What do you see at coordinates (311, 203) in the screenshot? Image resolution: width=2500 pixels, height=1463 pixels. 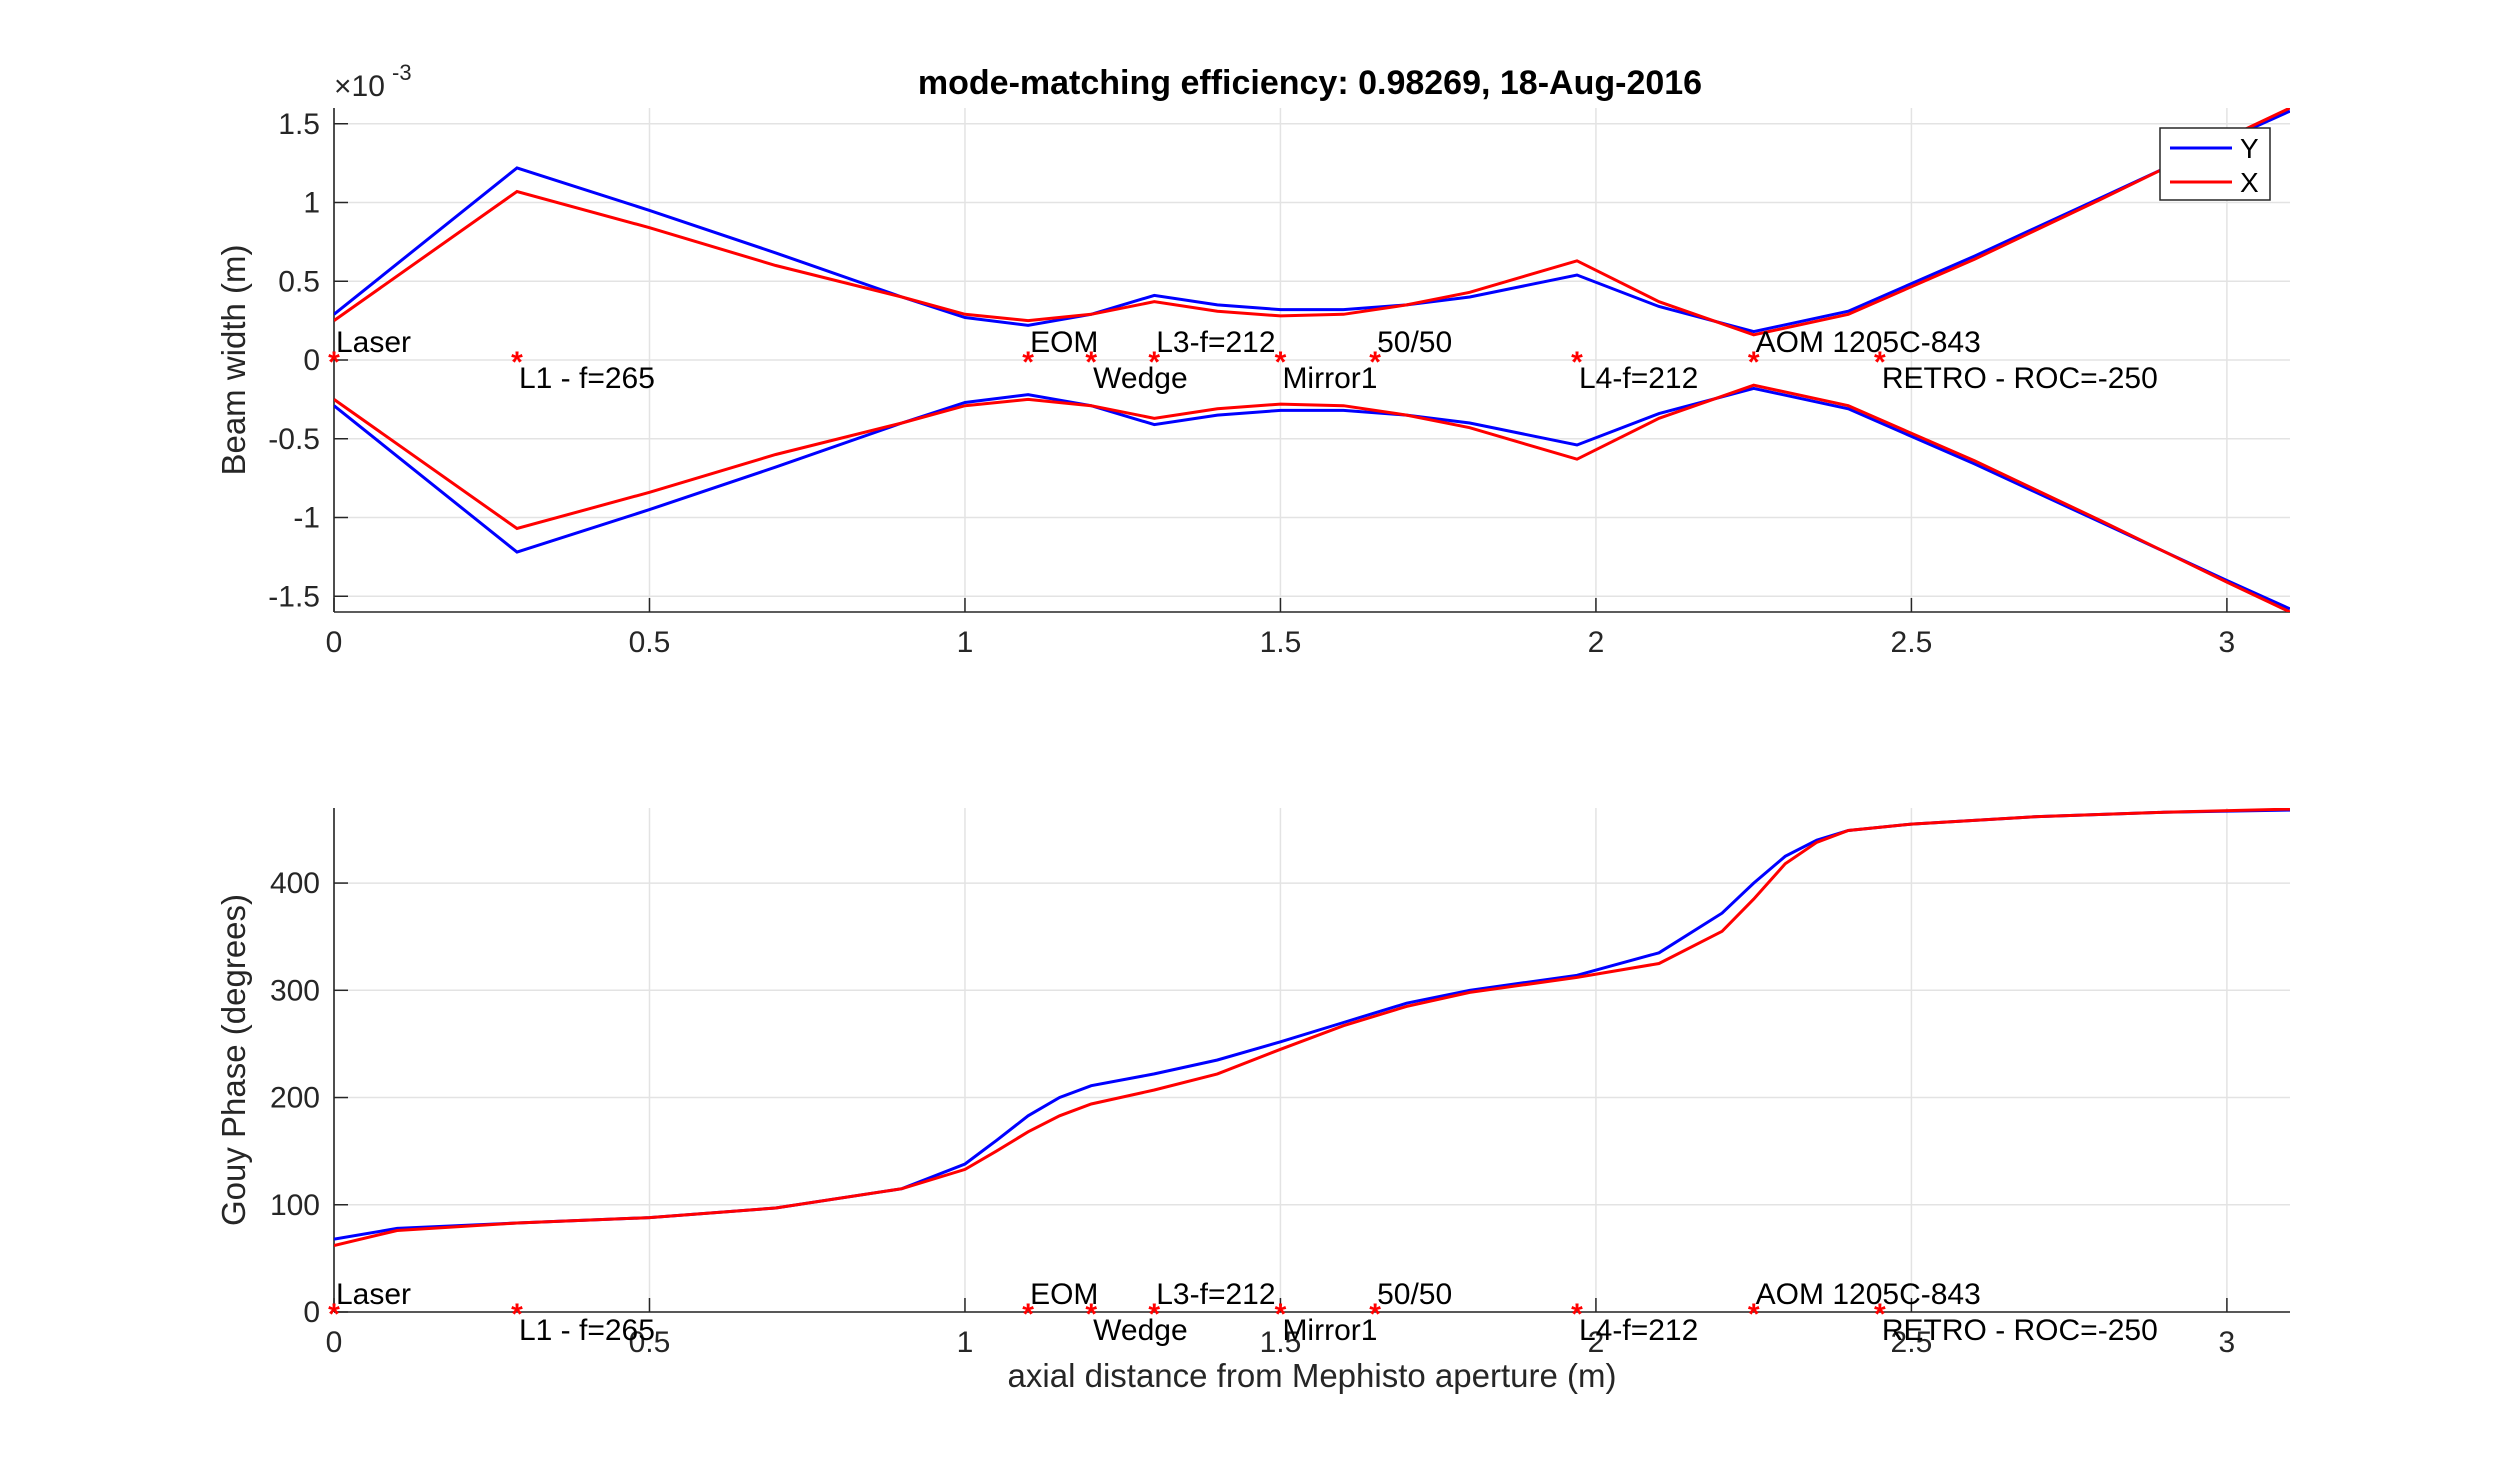 I see `y-tick-label: 1` at bounding box center [311, 203].